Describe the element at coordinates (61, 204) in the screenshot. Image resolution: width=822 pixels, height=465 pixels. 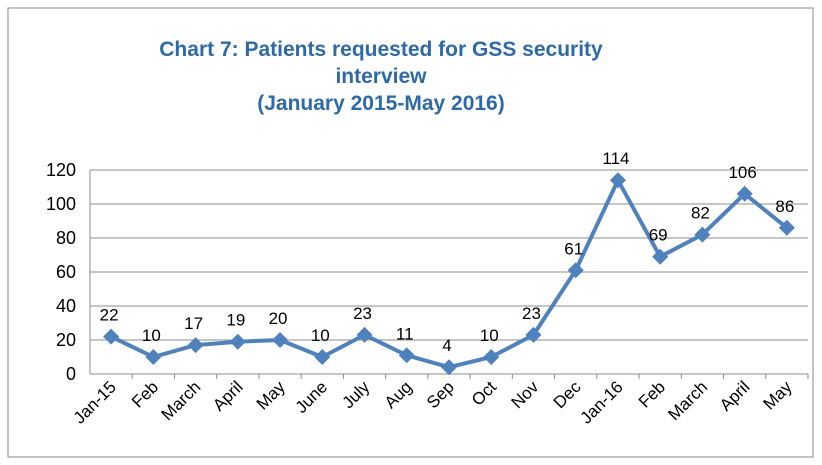
I see `y-tick-label: 100` at that location.